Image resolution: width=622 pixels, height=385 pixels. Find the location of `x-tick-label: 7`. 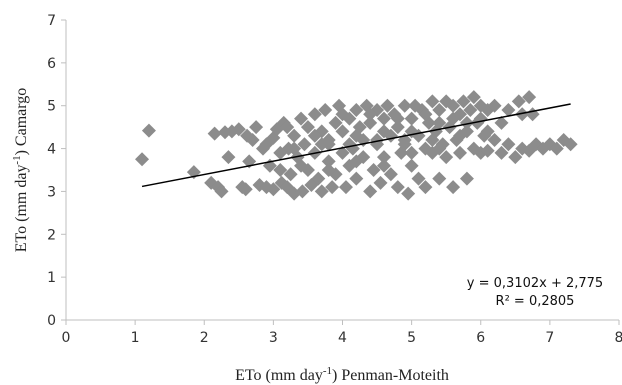

x-tick-label: 7 is located at coordinates (549, 338).